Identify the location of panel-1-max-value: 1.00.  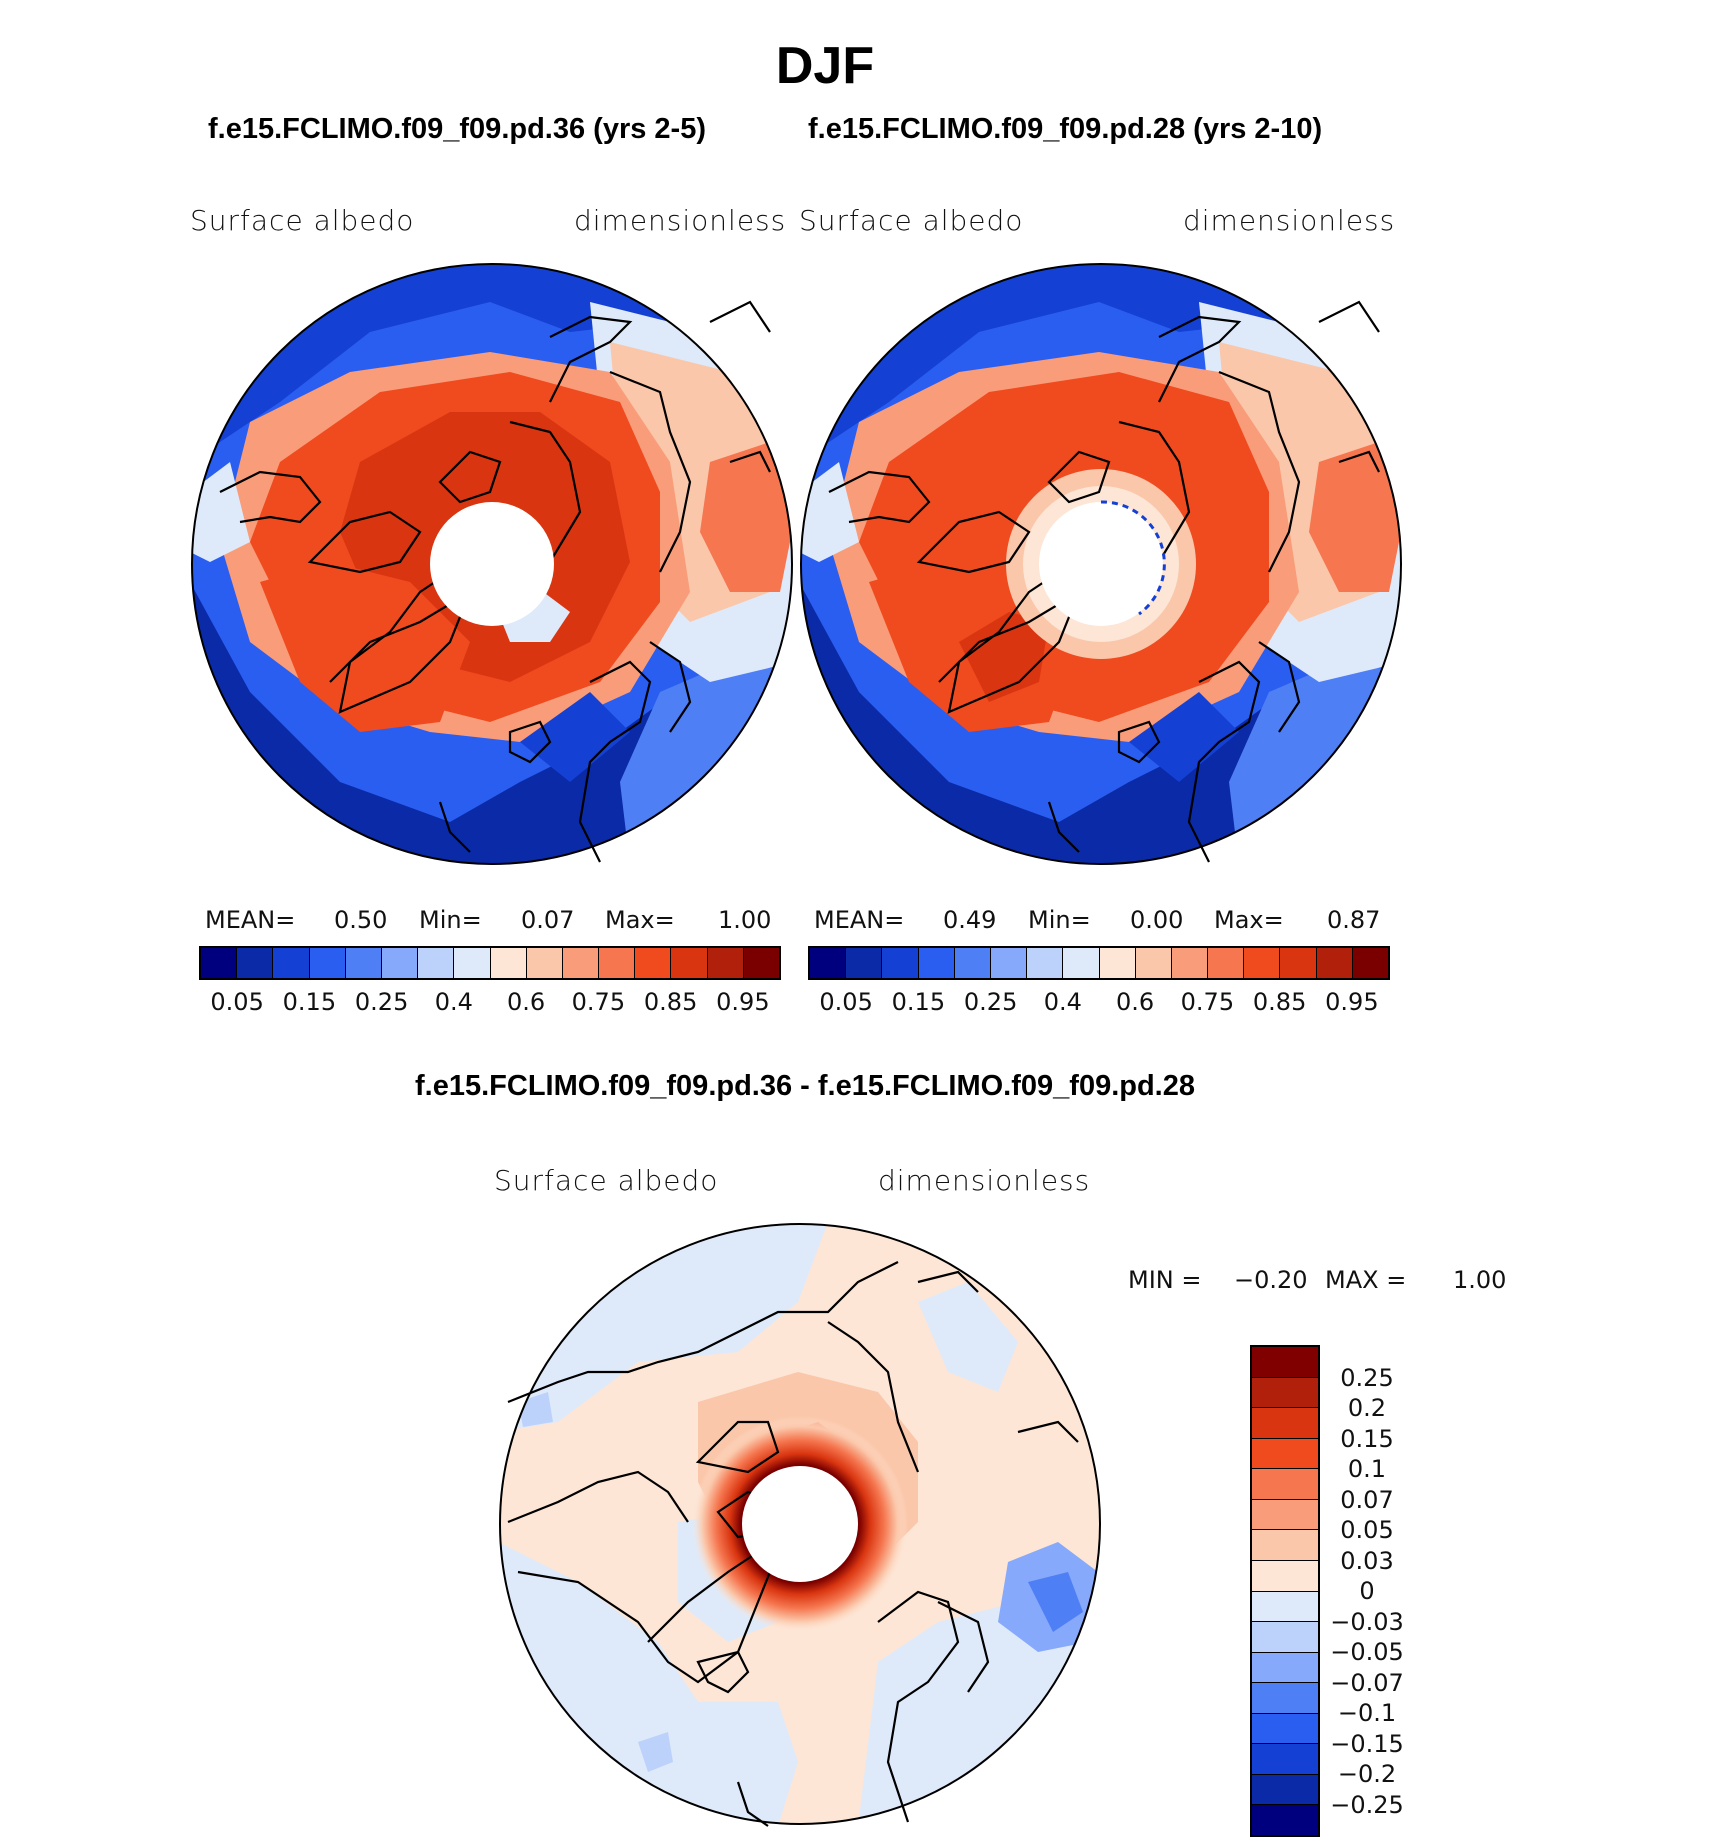
(745, 920).